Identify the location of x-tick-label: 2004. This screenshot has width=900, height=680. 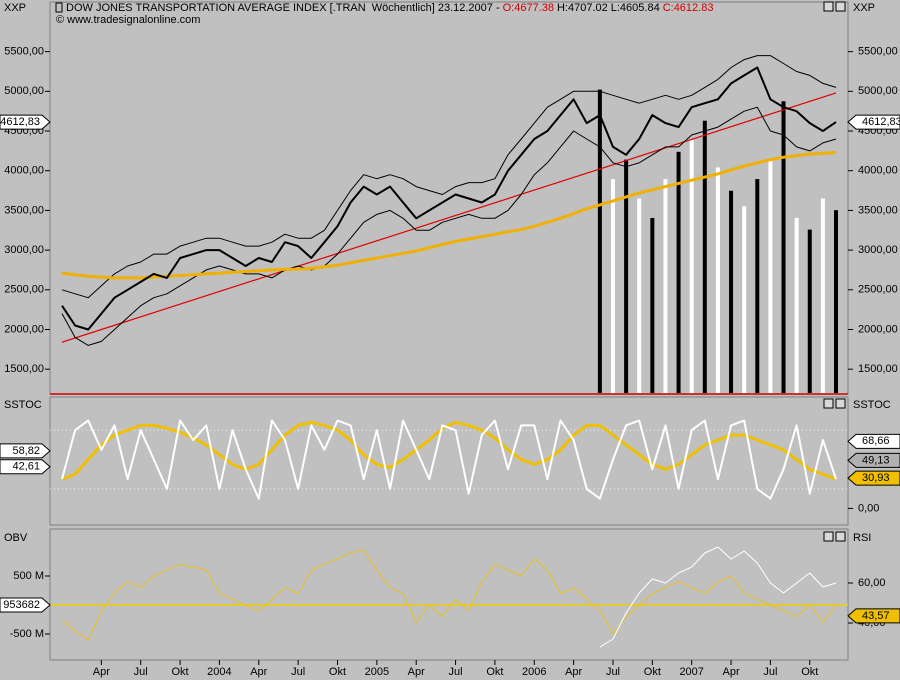
(219, 672).